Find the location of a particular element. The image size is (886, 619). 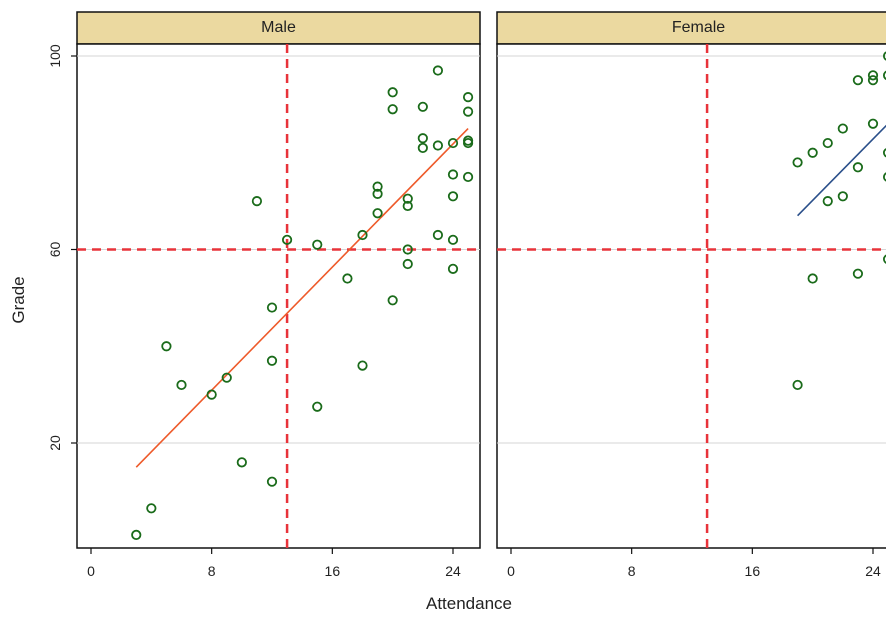

y-tick-label: 20 is located at coordinates (55, 443).